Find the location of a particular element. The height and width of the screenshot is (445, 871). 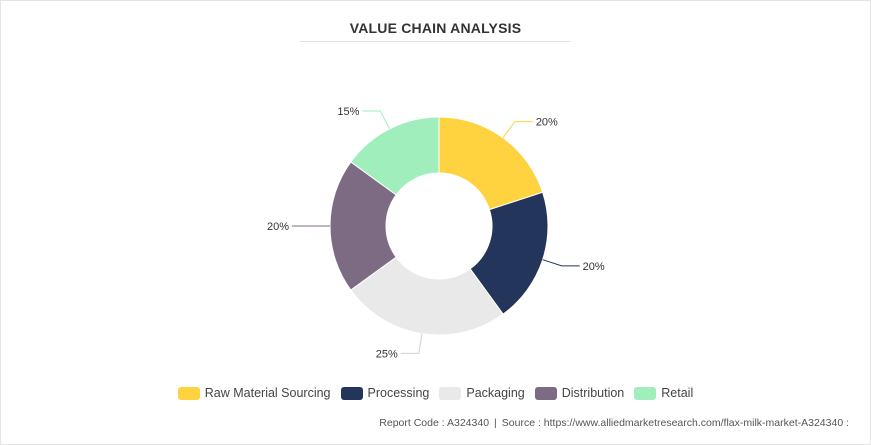

legend-label: Packaging is located at coordinates (495, 393).